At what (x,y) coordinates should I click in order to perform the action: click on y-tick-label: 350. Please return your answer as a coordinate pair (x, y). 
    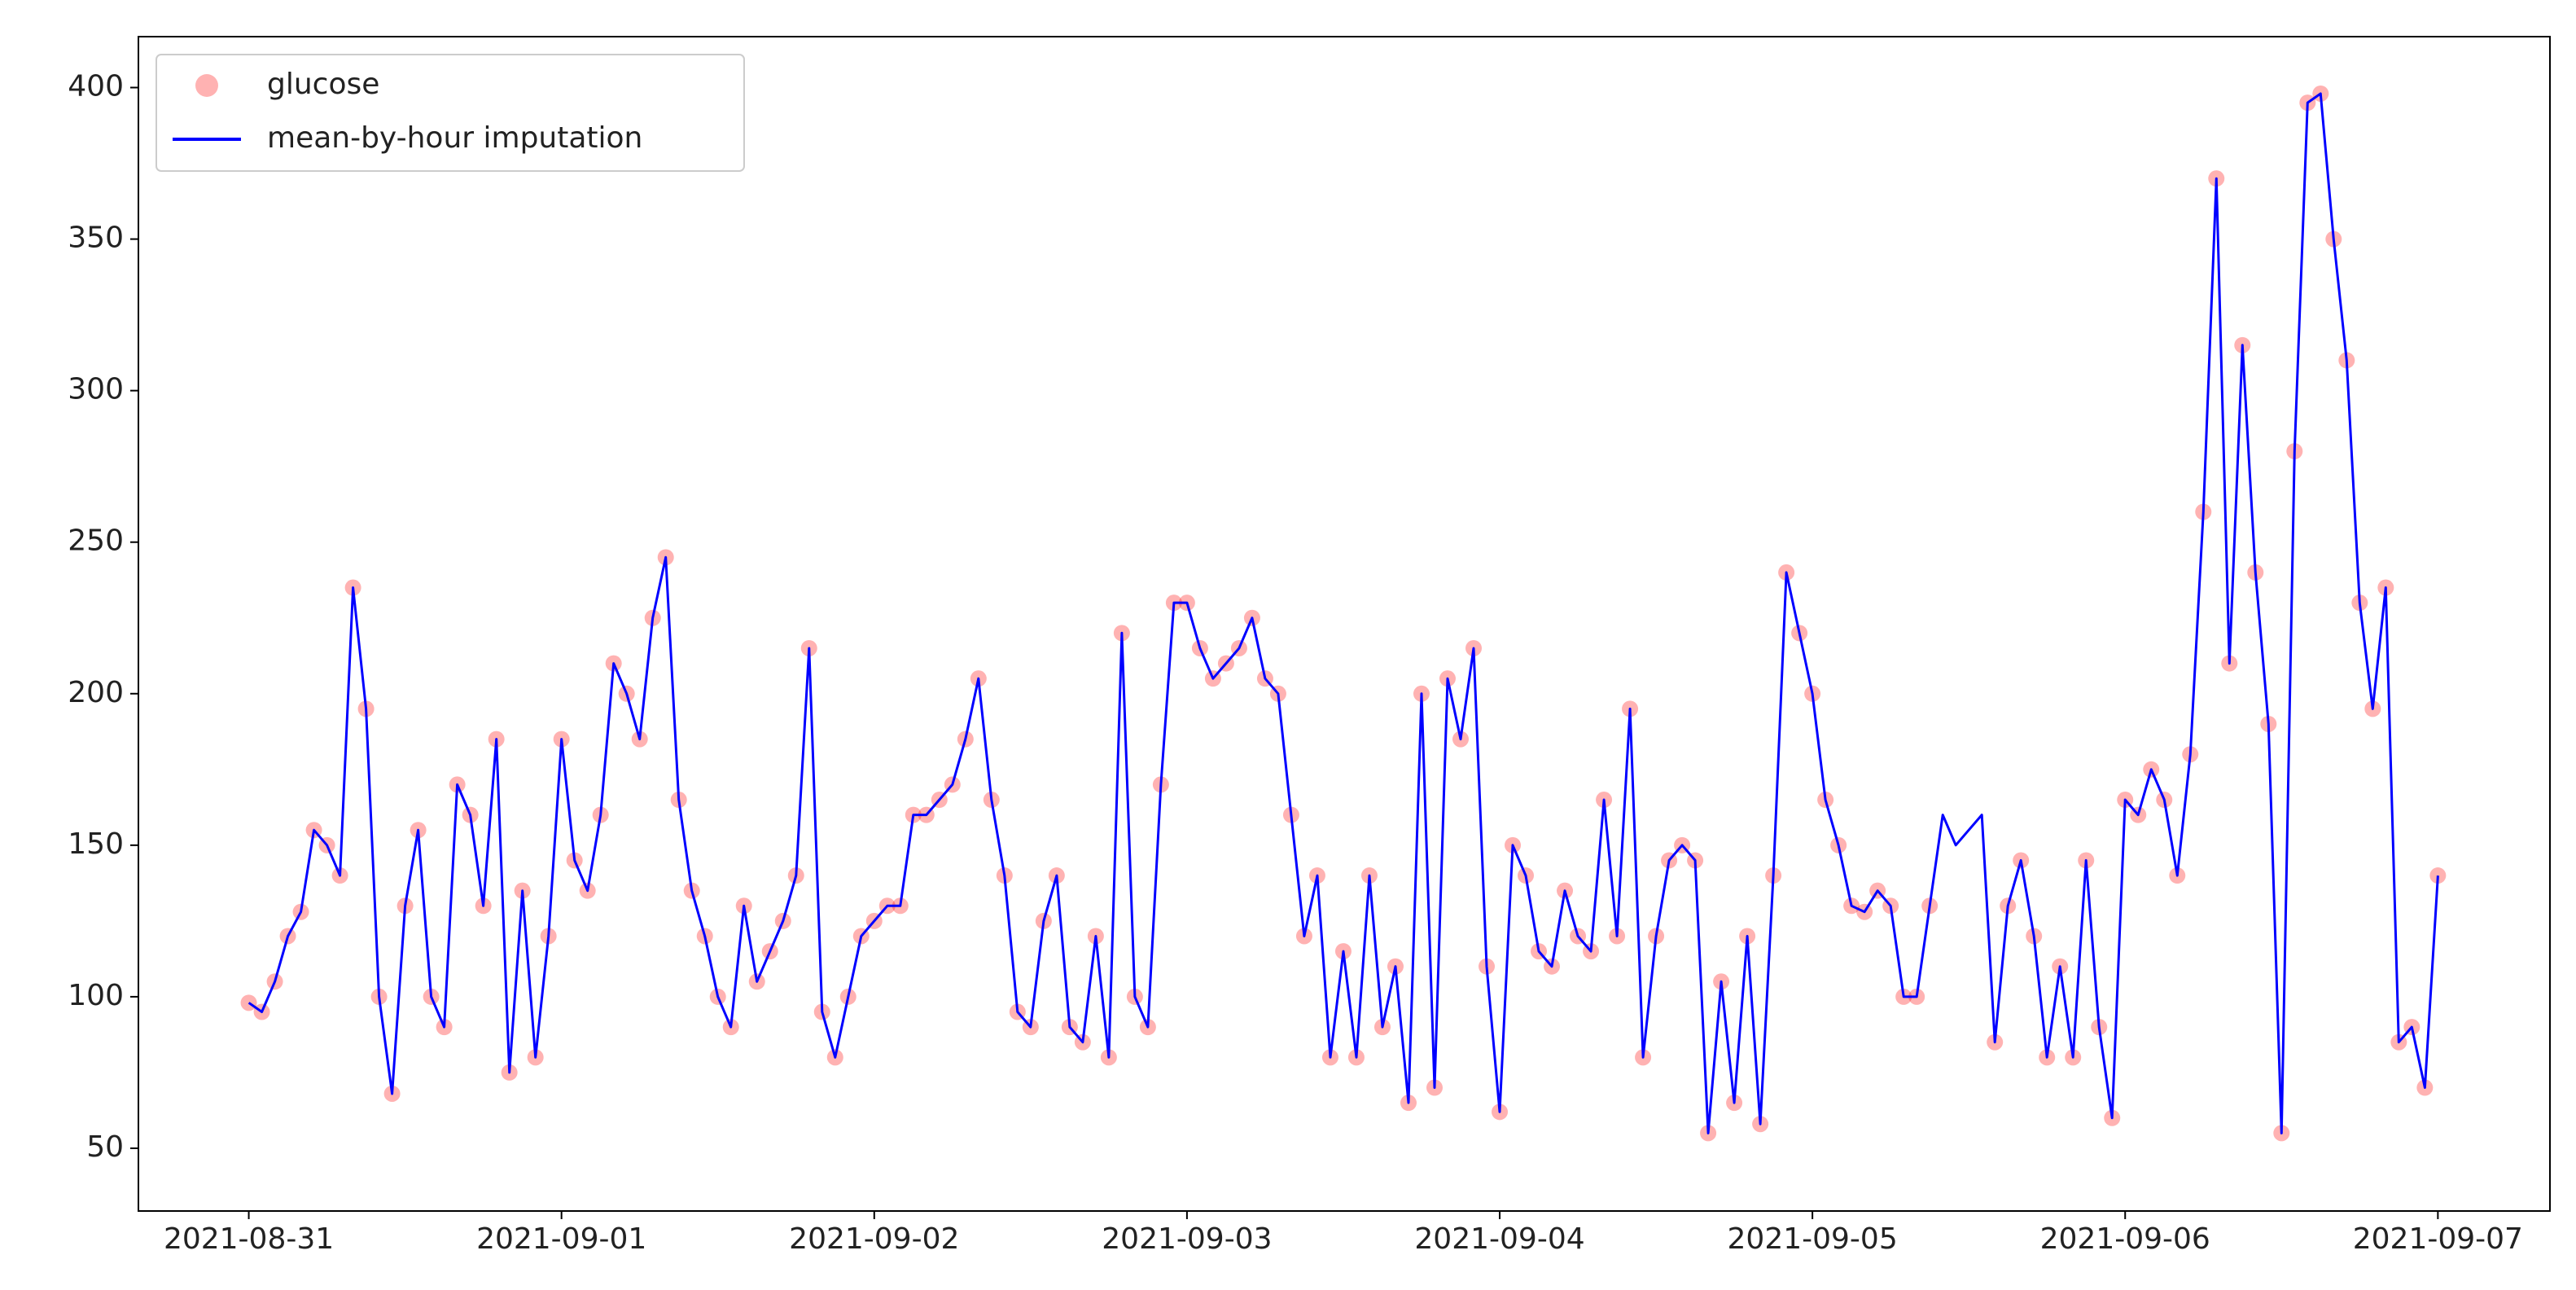
    Looking at the image, I should click on (96, 239).